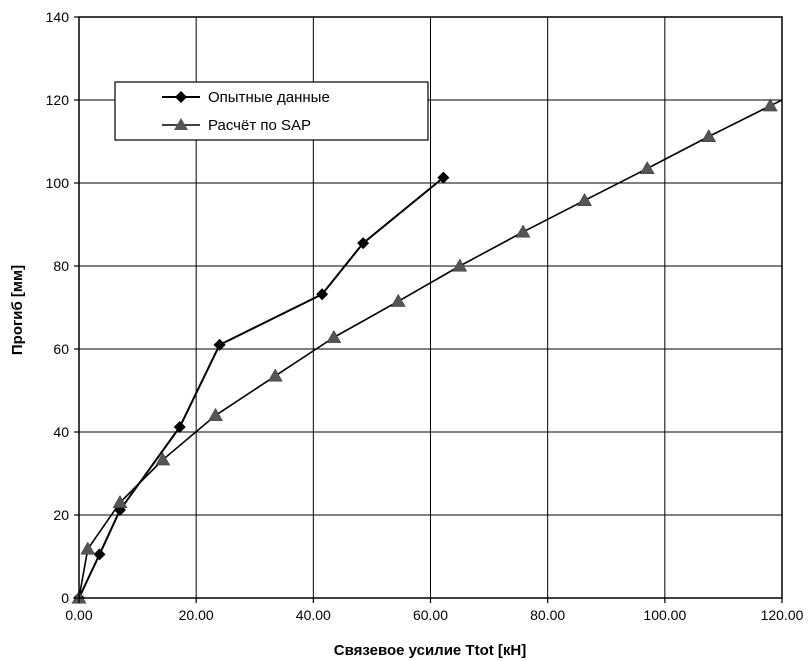 Image resolution: width=812 pixels, height=661 pixels. Describe the element at coordinates (58, 100) in the screenshot. I see `y-tick-label-6: 120` at that location.